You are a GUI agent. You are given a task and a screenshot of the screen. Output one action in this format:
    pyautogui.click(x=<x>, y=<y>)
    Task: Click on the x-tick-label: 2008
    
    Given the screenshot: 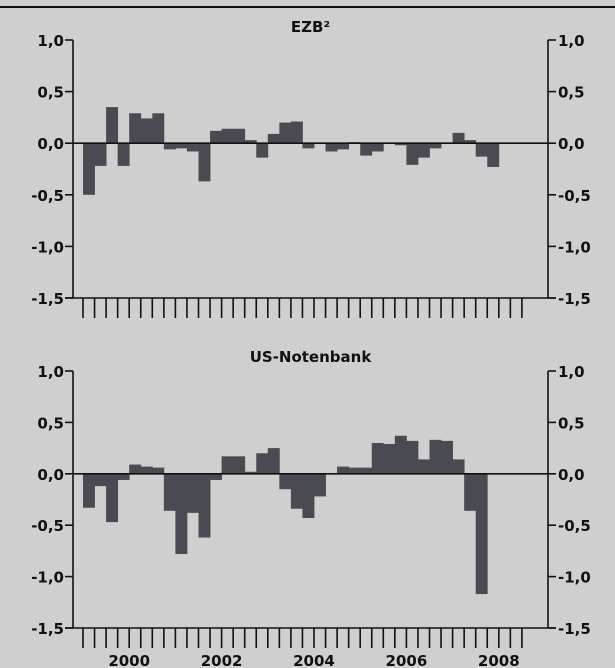 What is the action you would take?
    pyautogui.click(x=499, y=660)
    